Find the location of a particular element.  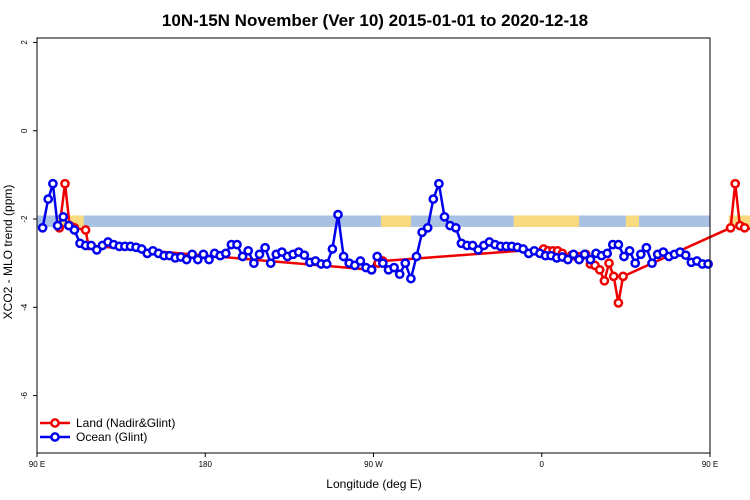

legend-marker-land is located at coordinates (55, 423).